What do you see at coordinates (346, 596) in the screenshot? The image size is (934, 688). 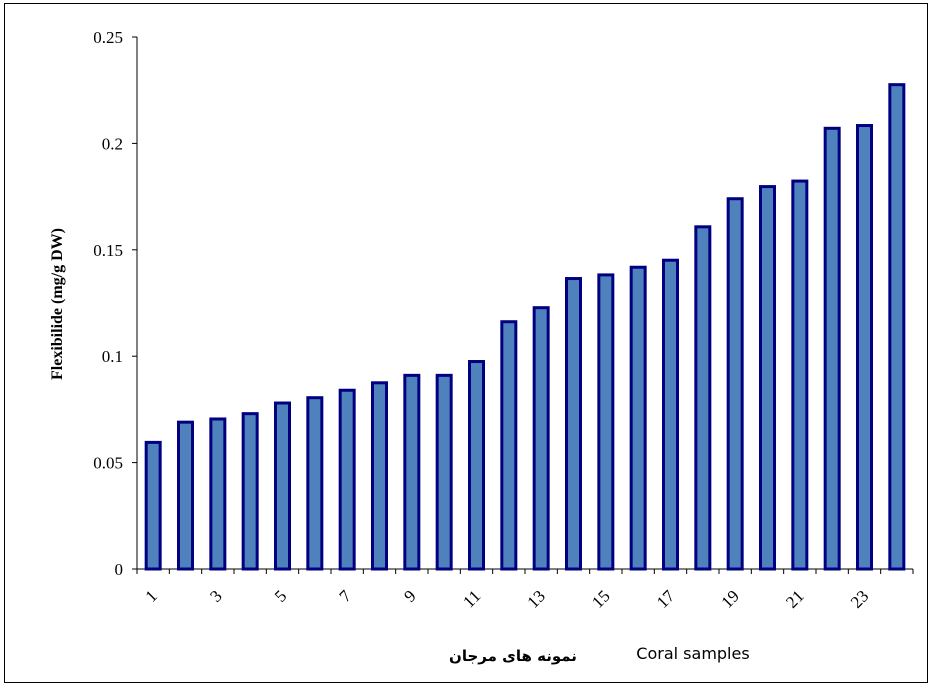 I see `x-tick-label: 7` at bounding box center [346, 596].